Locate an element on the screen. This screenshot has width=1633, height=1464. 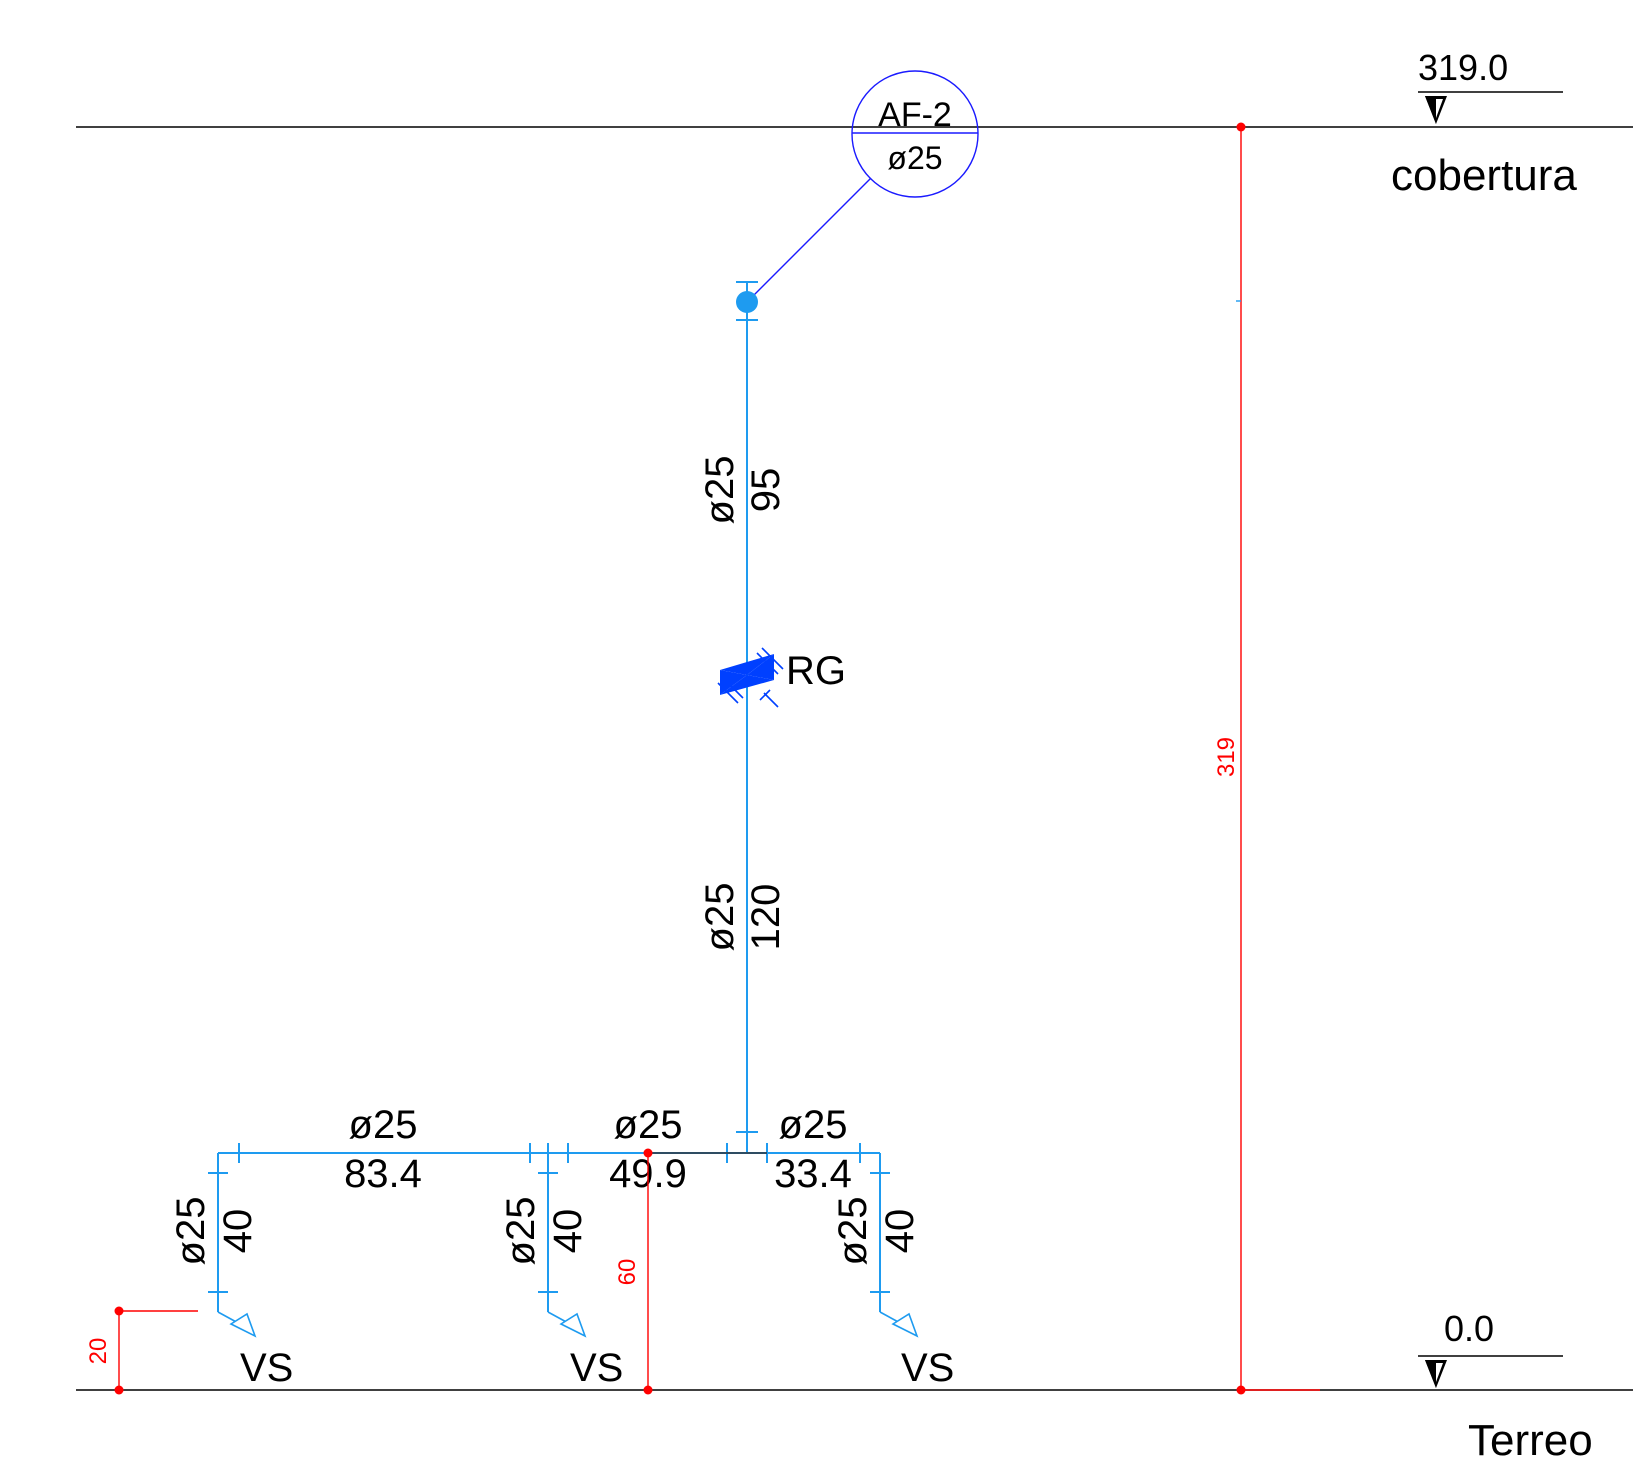
riser-lower-diameter: ø25 is located at coordinates (720, 917).